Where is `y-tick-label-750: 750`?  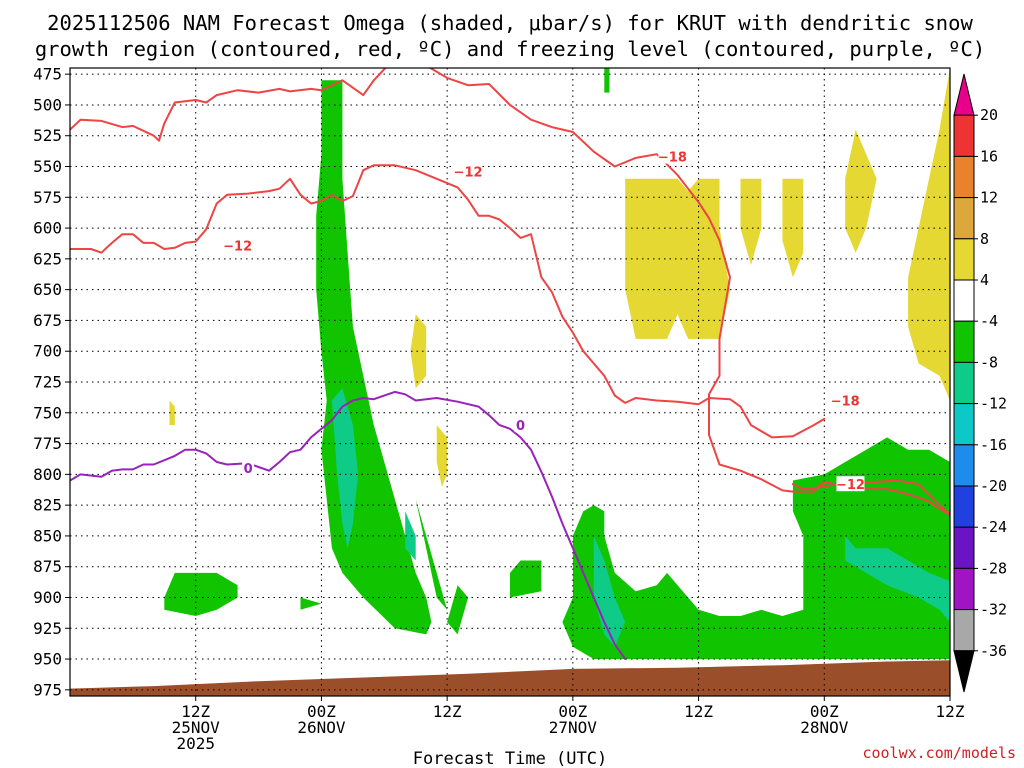 y-tick-label-750: 750 is located at coordinates (47, 412).